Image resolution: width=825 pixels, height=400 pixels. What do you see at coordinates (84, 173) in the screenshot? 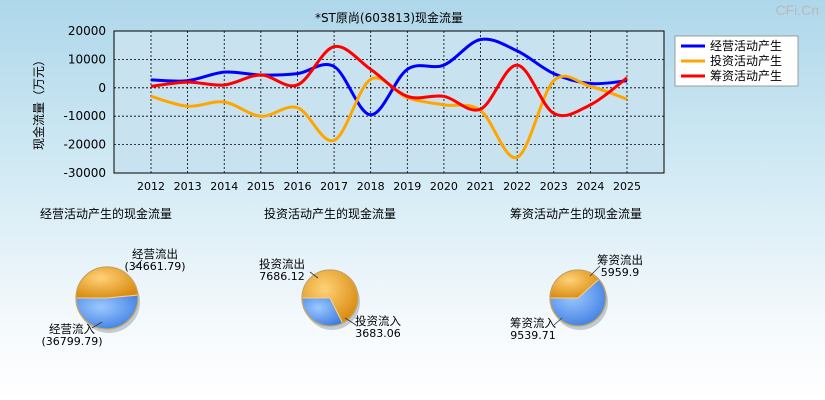
I see `y-tick-label: -30000` at bounding box center [84, 173].